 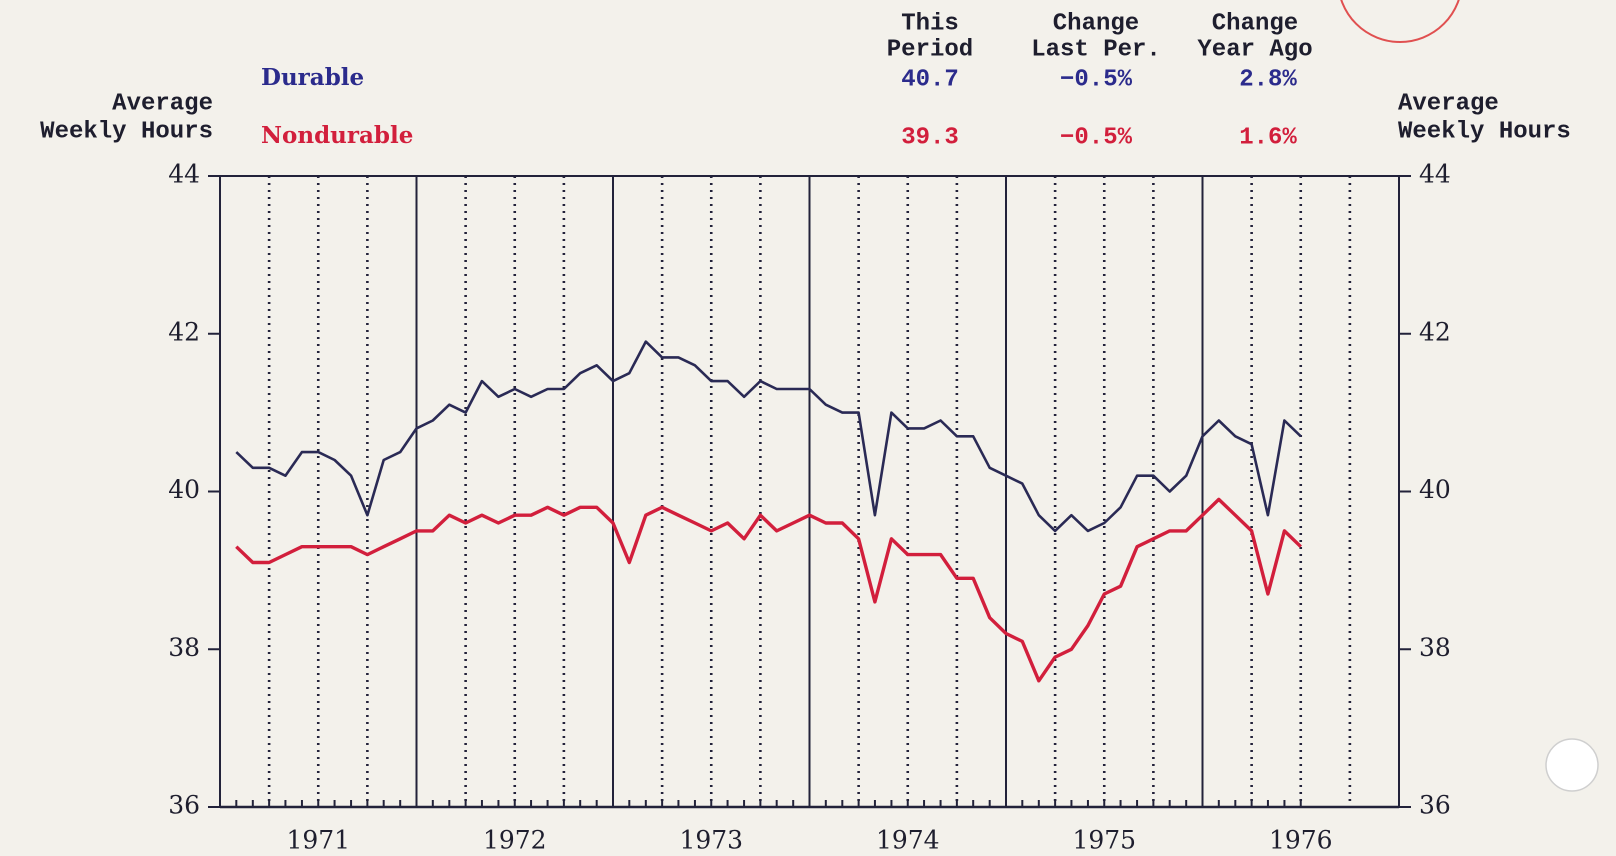 What do you see at coordinates (1435, 647) in the screenshot?
I see `y2-tick-label: 38` at bounding box center [1435, 647].